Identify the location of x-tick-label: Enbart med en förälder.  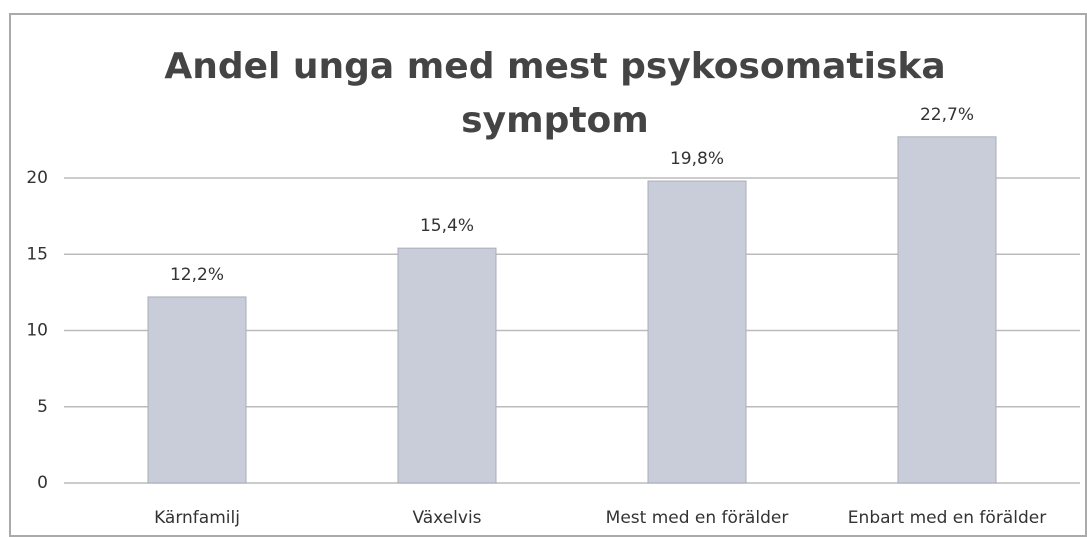
(947, 518).